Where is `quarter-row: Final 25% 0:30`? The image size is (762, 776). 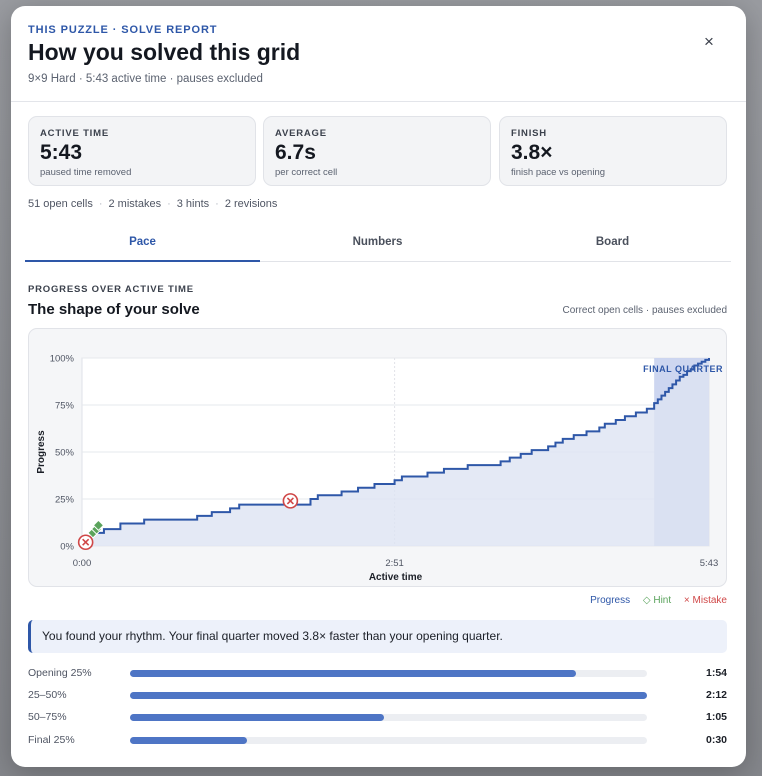 quarter-row: Final 25% 0:30 is located at coordinates (377, 741).